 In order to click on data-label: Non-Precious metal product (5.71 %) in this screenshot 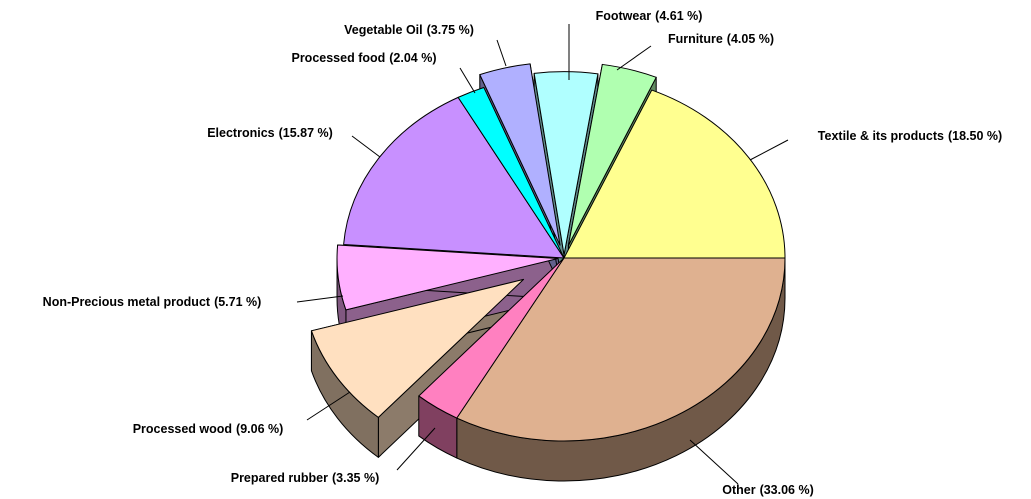, I will do `click(152, 302)`.